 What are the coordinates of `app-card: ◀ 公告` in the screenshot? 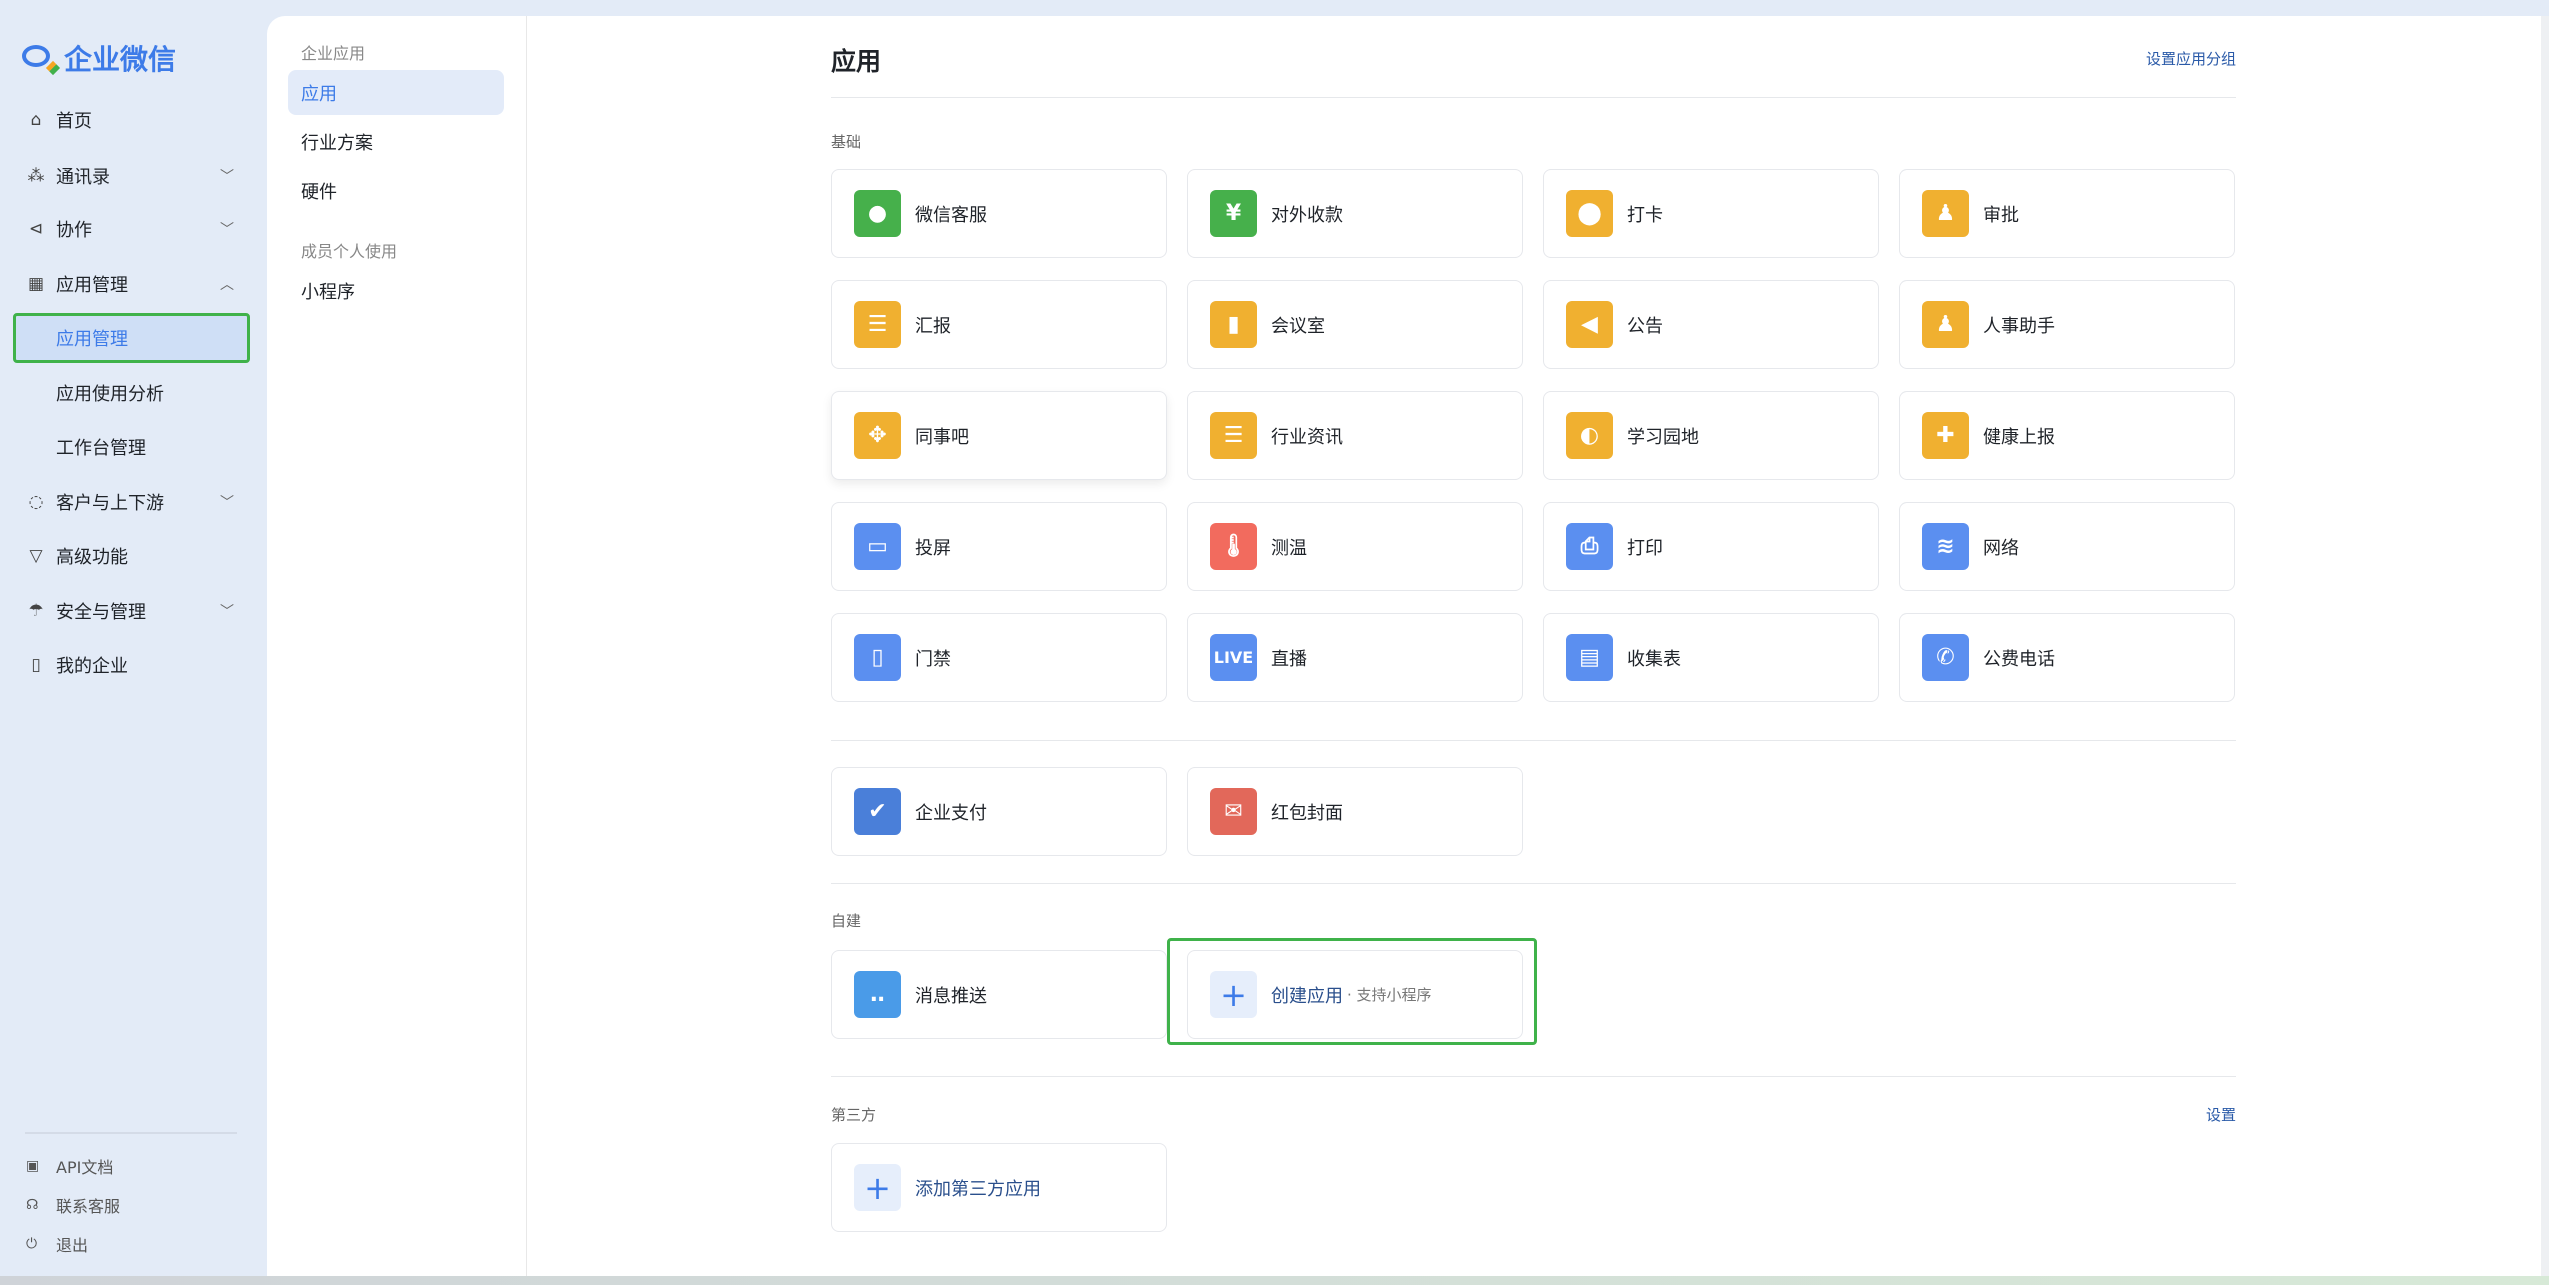 It's located at (1711, 324).